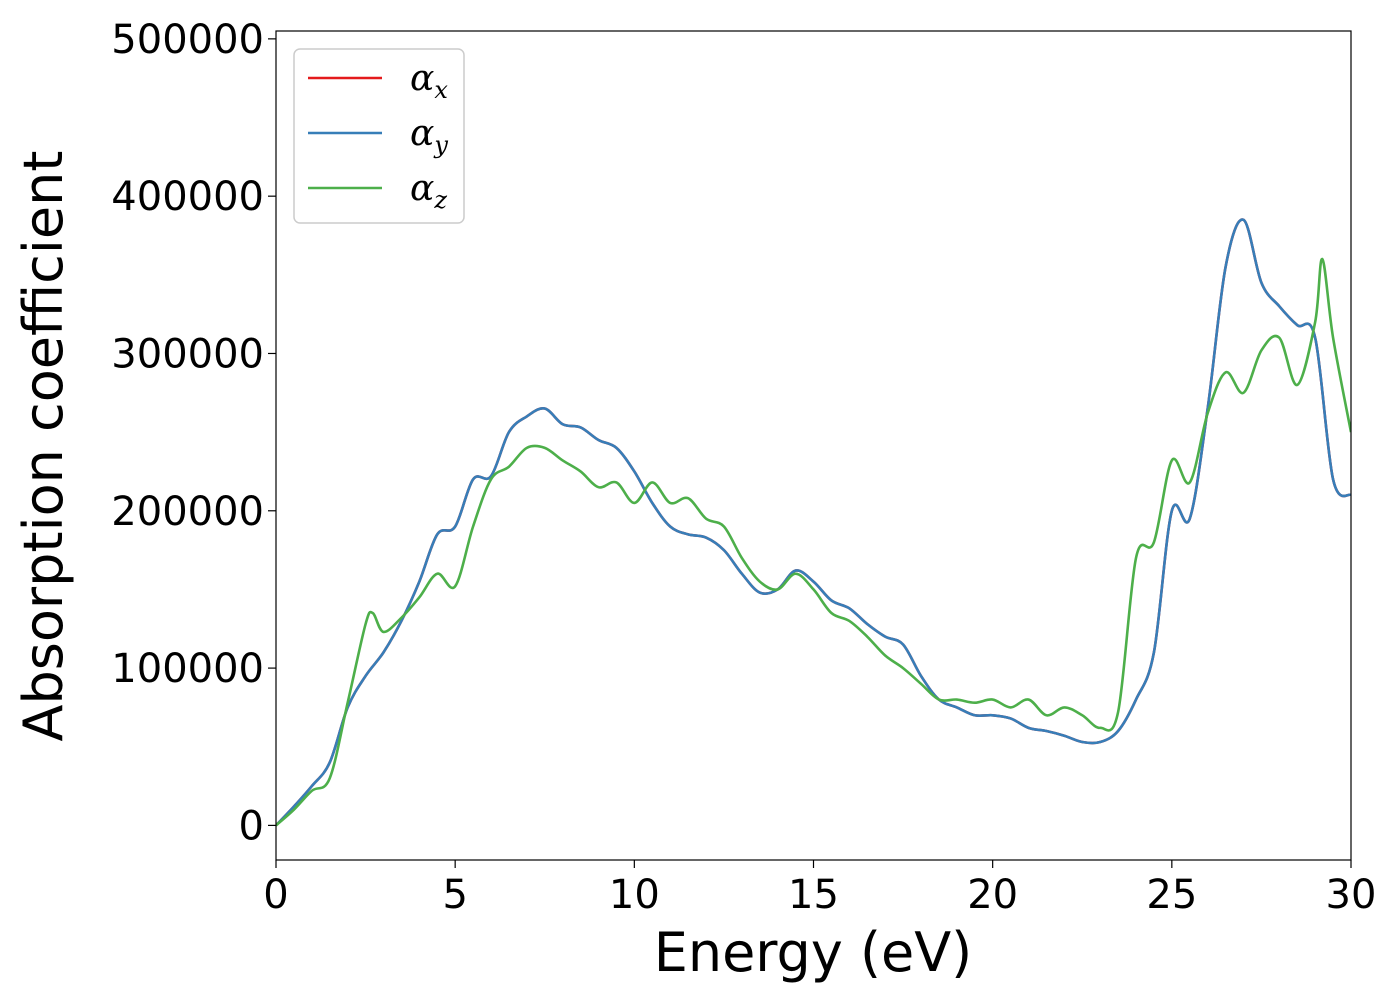  I want to click on legend-label-z: αz, so click(428, 191).